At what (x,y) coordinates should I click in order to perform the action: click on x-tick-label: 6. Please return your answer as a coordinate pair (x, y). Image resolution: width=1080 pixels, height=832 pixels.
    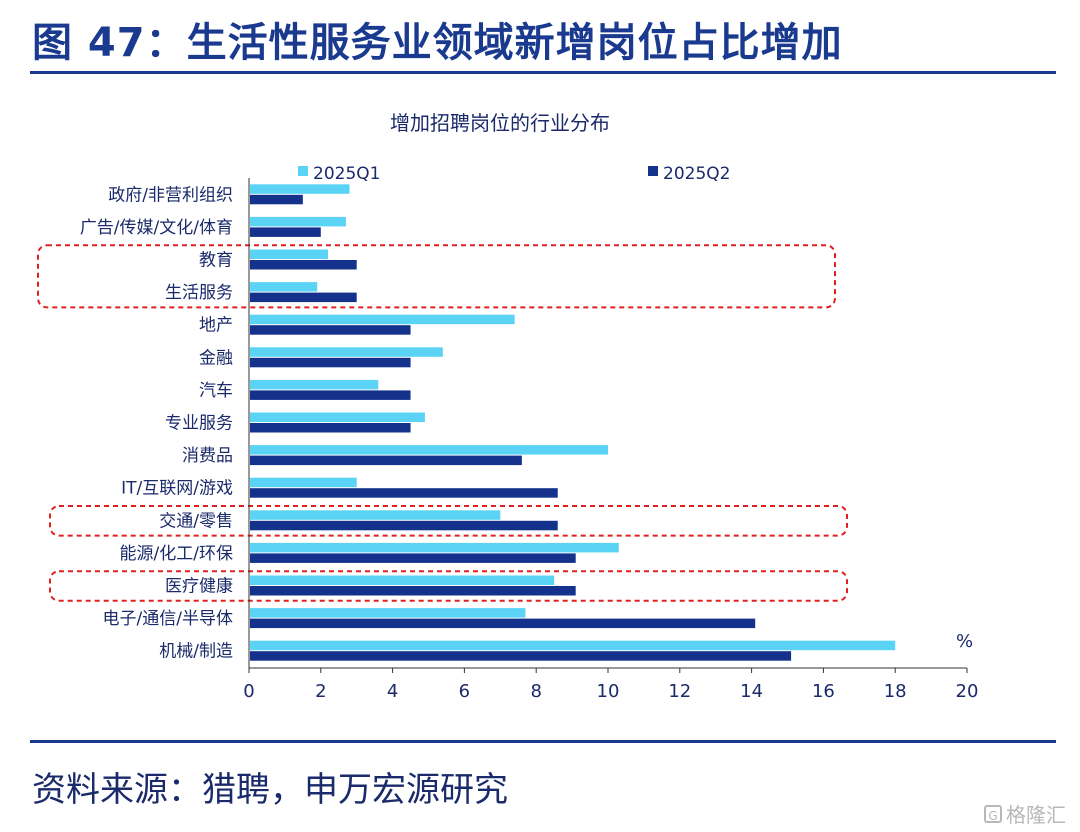
    Looking at the image, I should click on (464, 691).